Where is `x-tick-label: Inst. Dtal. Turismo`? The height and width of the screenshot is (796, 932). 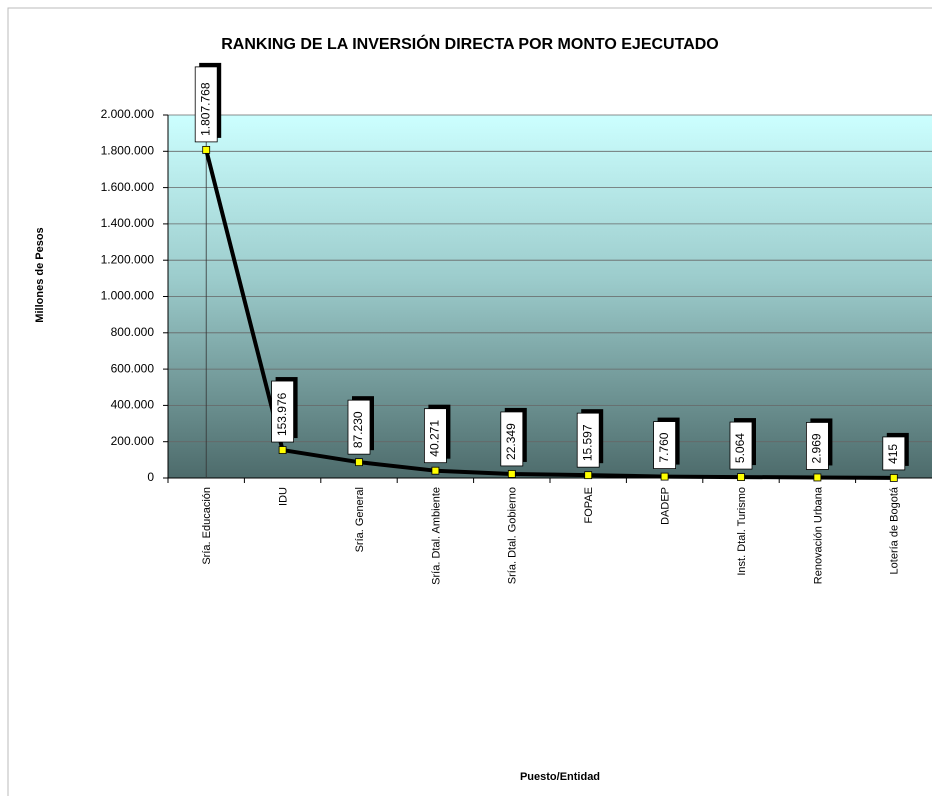
x-tick-label: Inst. Dtal. Turismo is located at coordinates (742, 531).